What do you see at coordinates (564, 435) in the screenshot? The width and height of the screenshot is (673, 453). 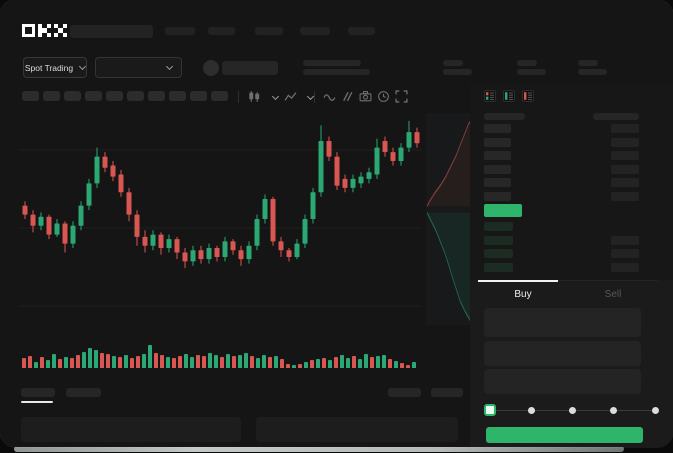 I see `buy-submit-button` at bounding box center [564, 435].